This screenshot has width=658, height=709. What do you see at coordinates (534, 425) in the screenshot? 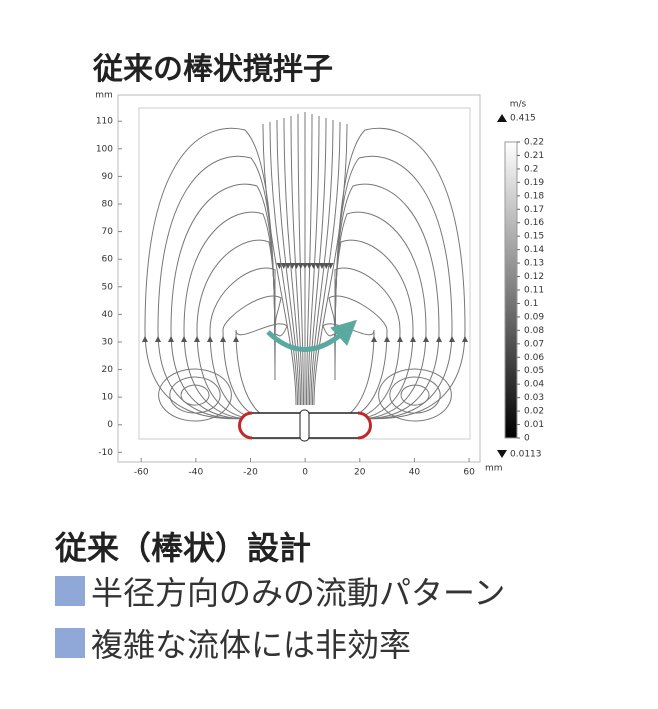
I see `colorbar-tick-label: 0.01` at bounding box center [534, 425].